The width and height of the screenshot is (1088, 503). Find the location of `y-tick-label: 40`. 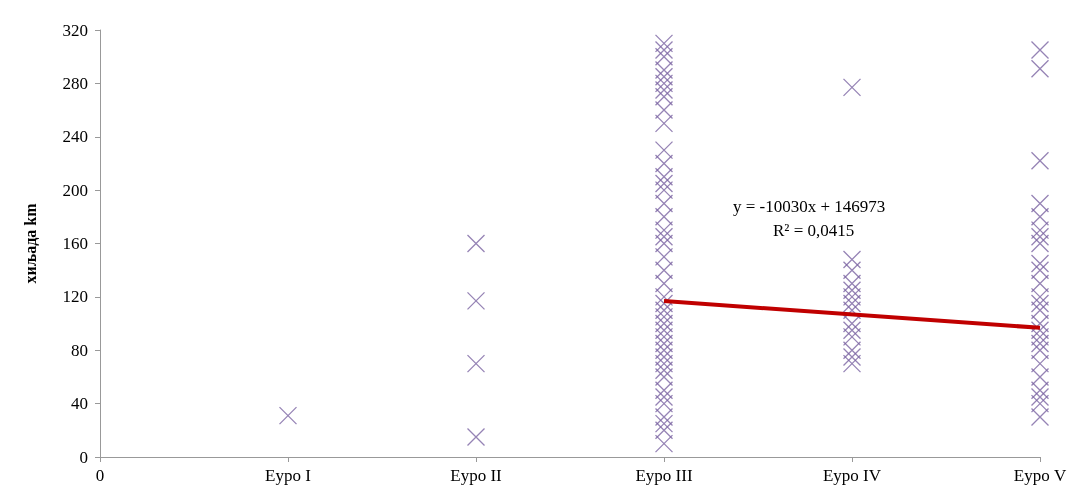

y-tick-label: 40 is located at coordinates (79, 404).